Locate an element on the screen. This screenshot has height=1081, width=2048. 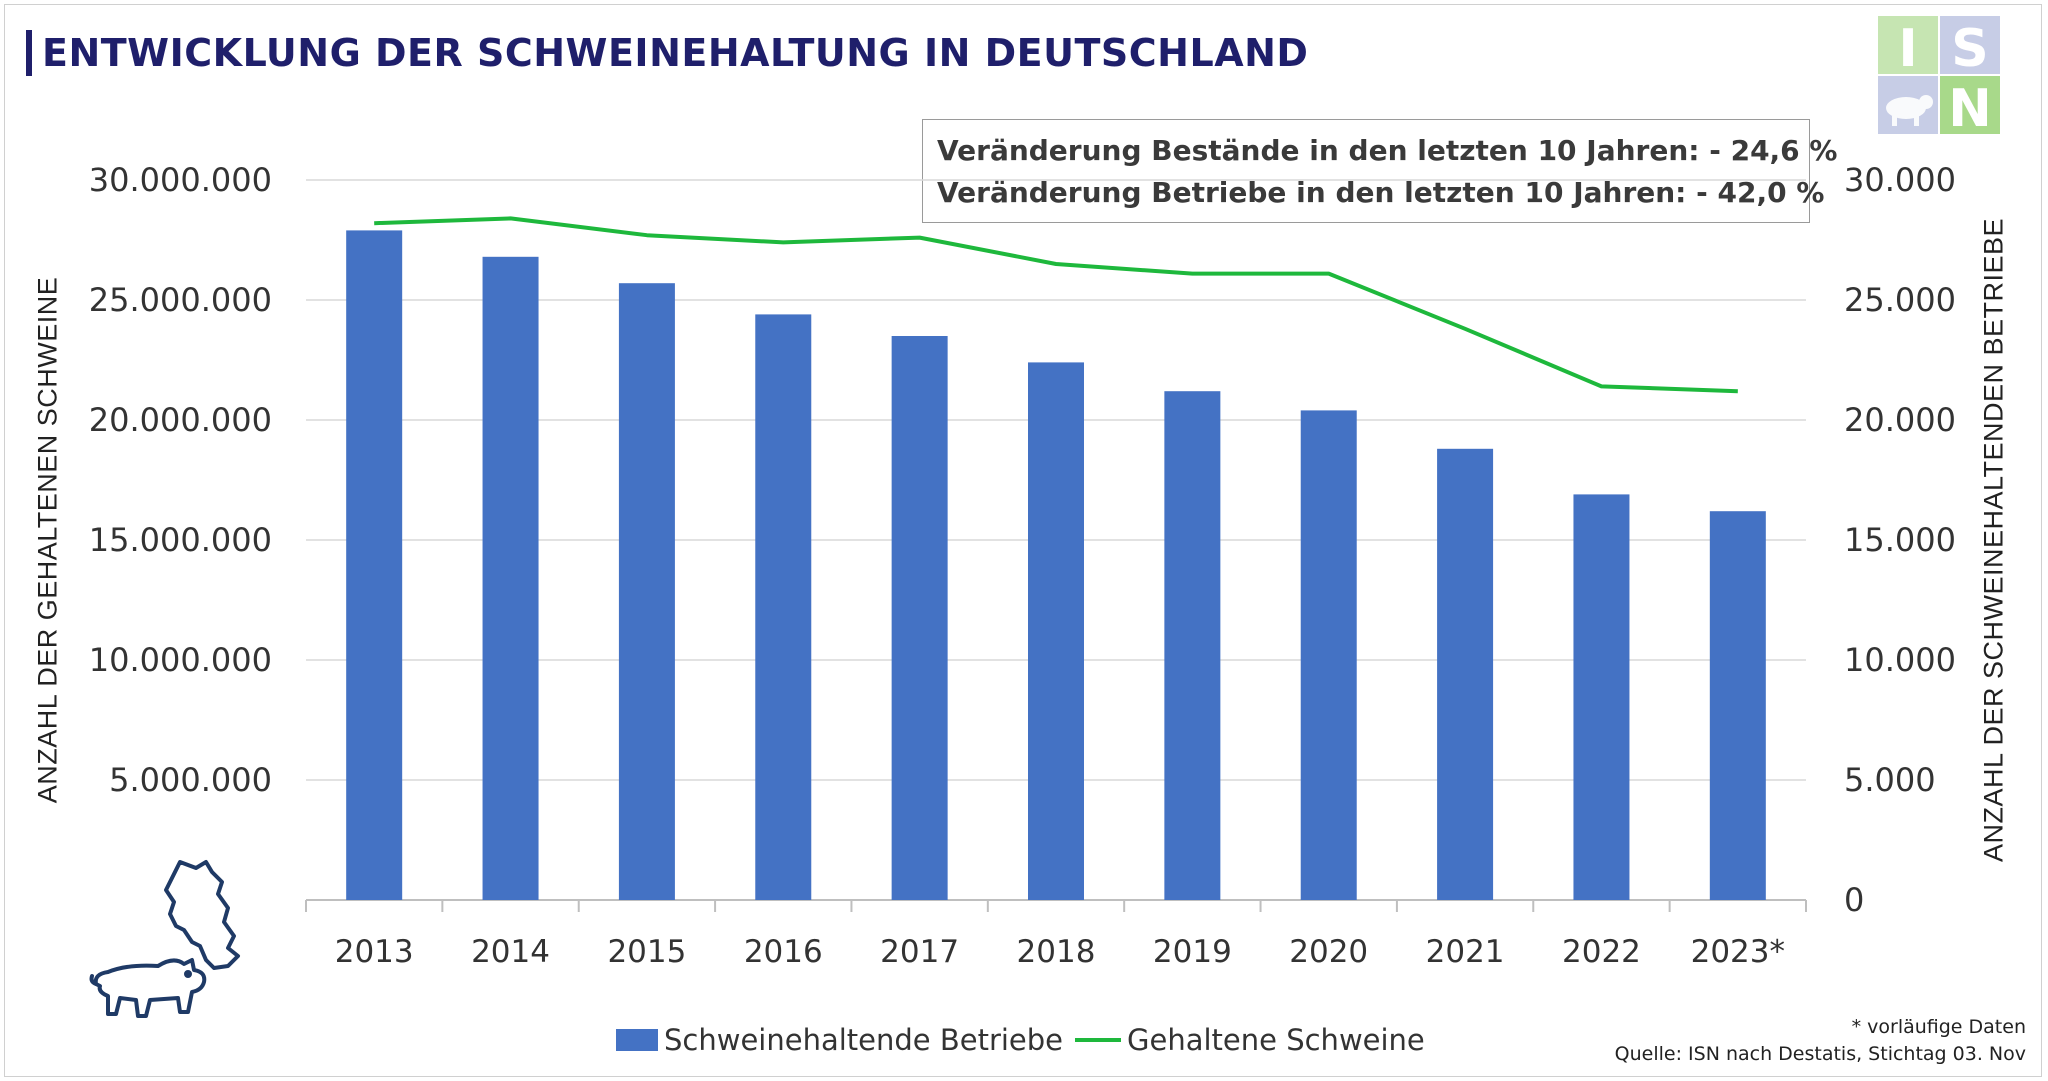
bar-2021 is located at coordinates (1465, 674).